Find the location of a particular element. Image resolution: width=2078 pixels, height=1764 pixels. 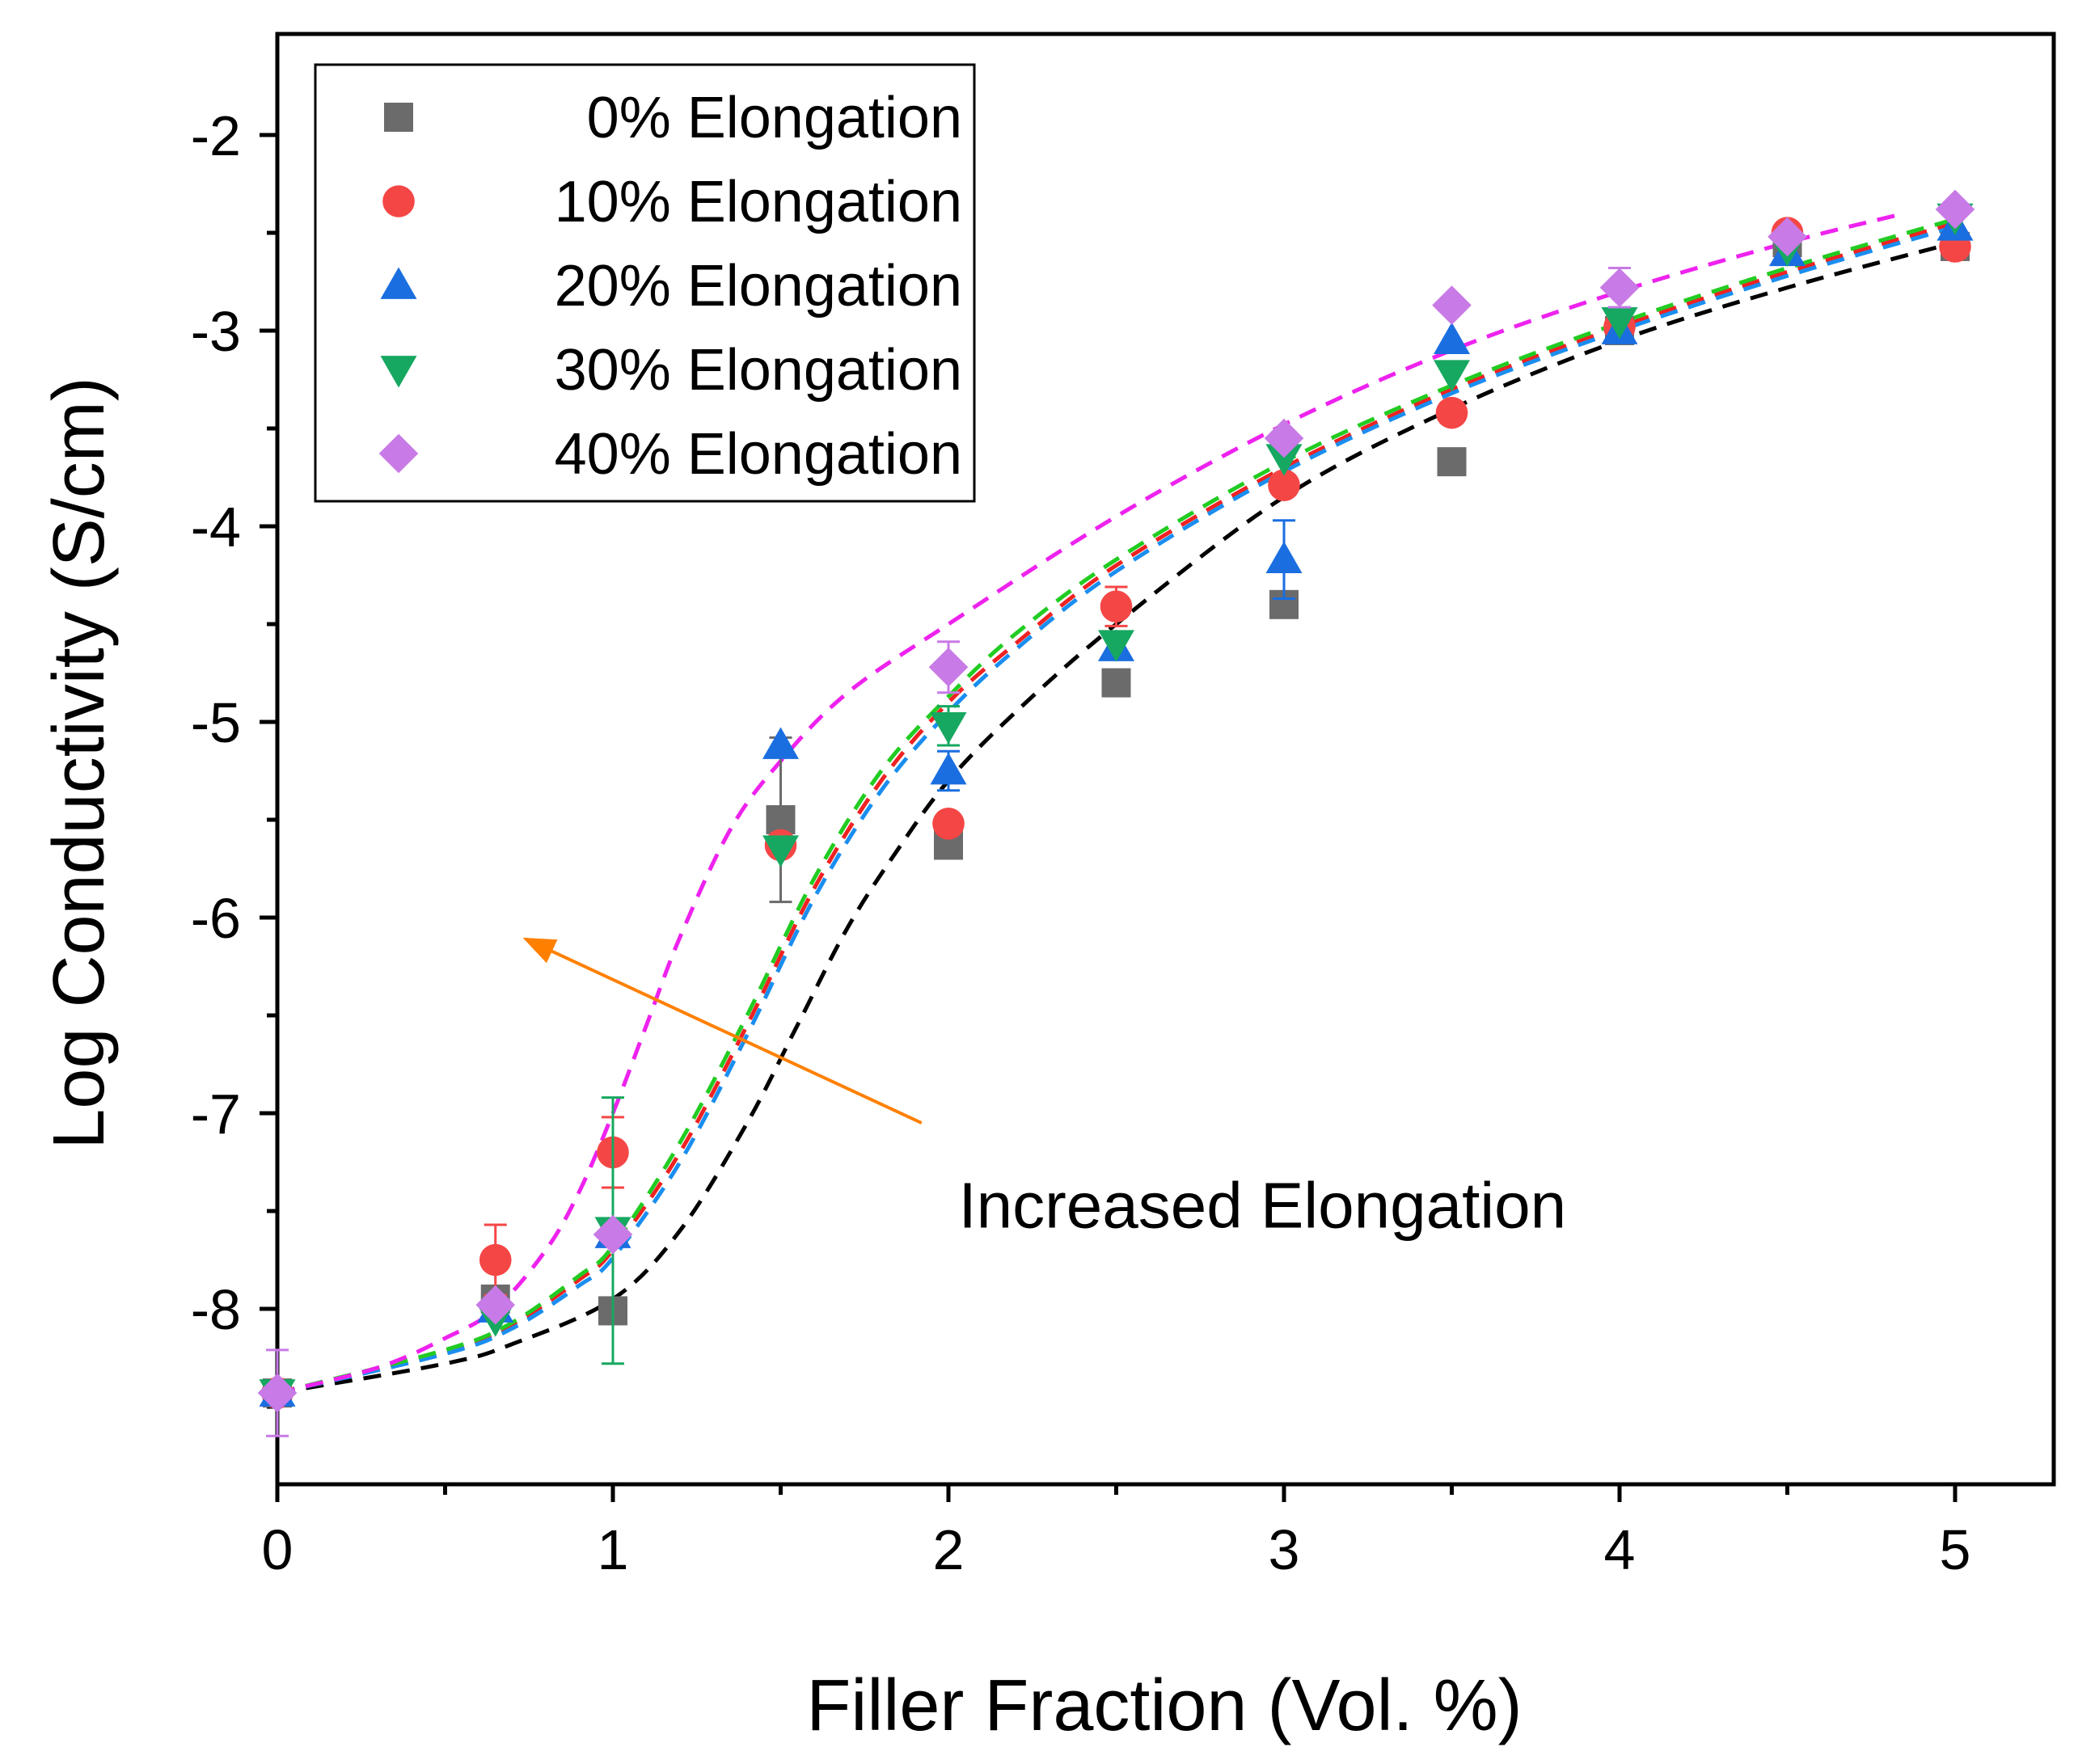

x-axis: 0 1 2 3 4 5 is located at coordinates (1116, 1532).